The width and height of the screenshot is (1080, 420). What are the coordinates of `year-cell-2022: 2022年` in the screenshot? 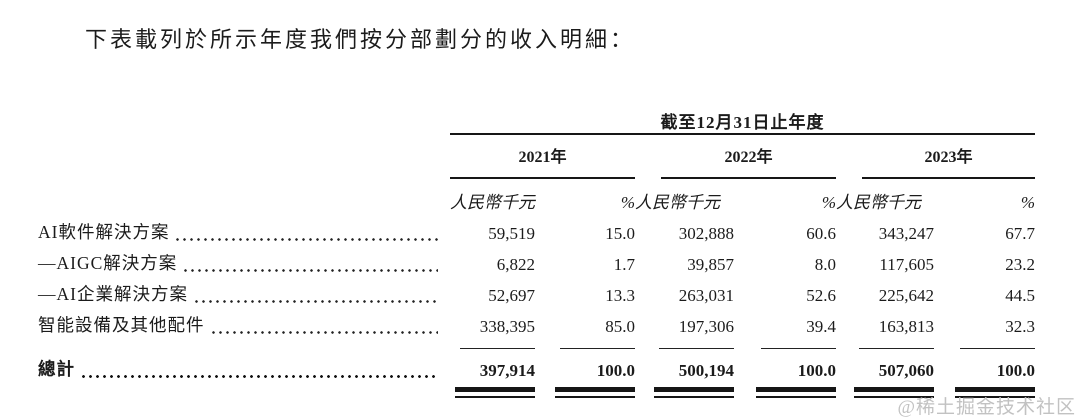 It's located at (735, 156).